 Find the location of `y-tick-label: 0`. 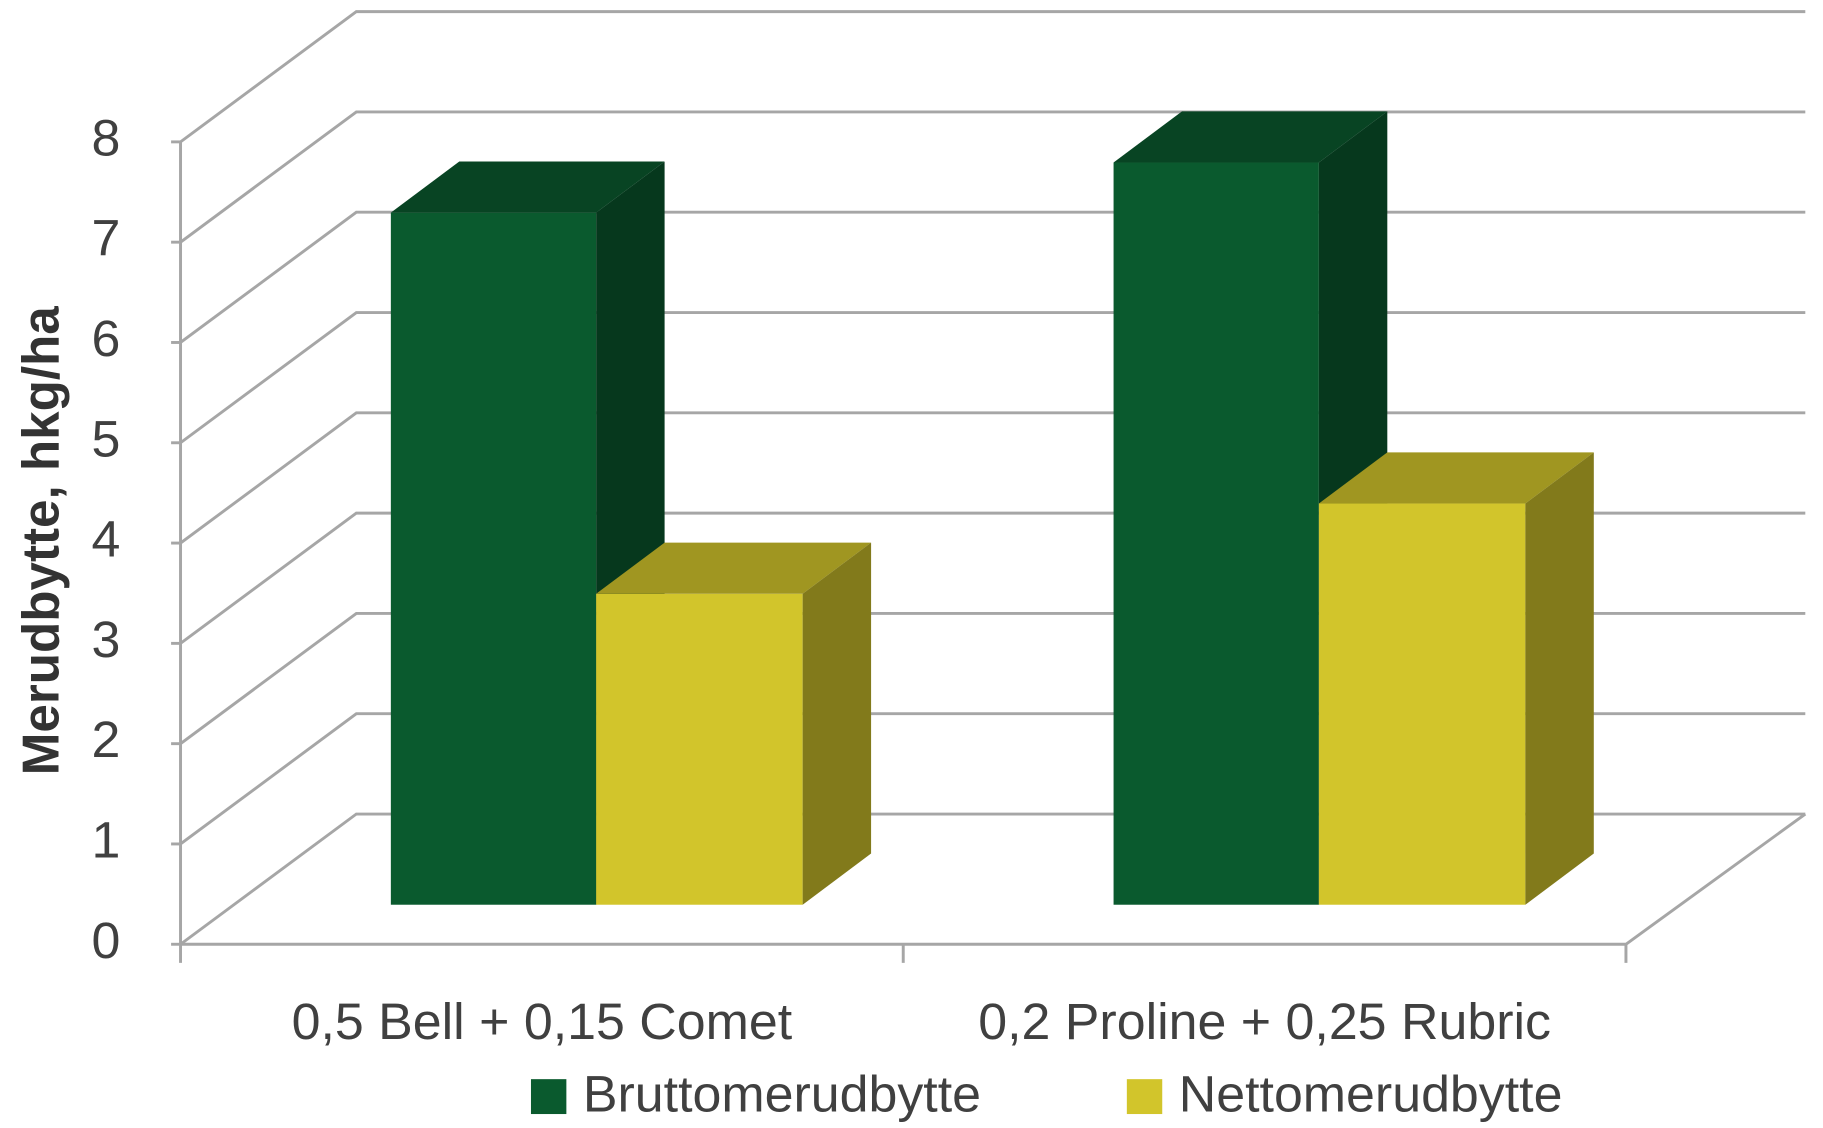

y-tick-label: 0 is located at coordinates (105, 940).